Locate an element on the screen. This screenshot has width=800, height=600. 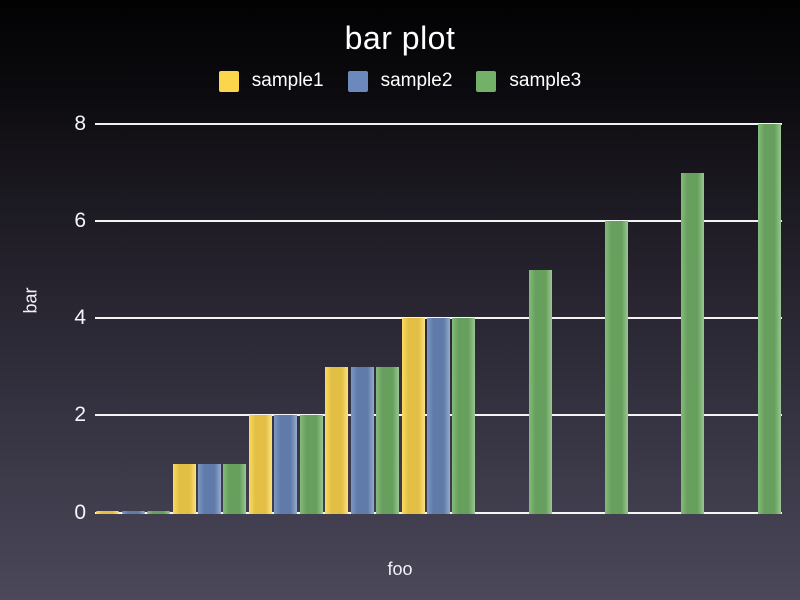
y-tick-label-0: 0 is located at coordinates (80, 512).